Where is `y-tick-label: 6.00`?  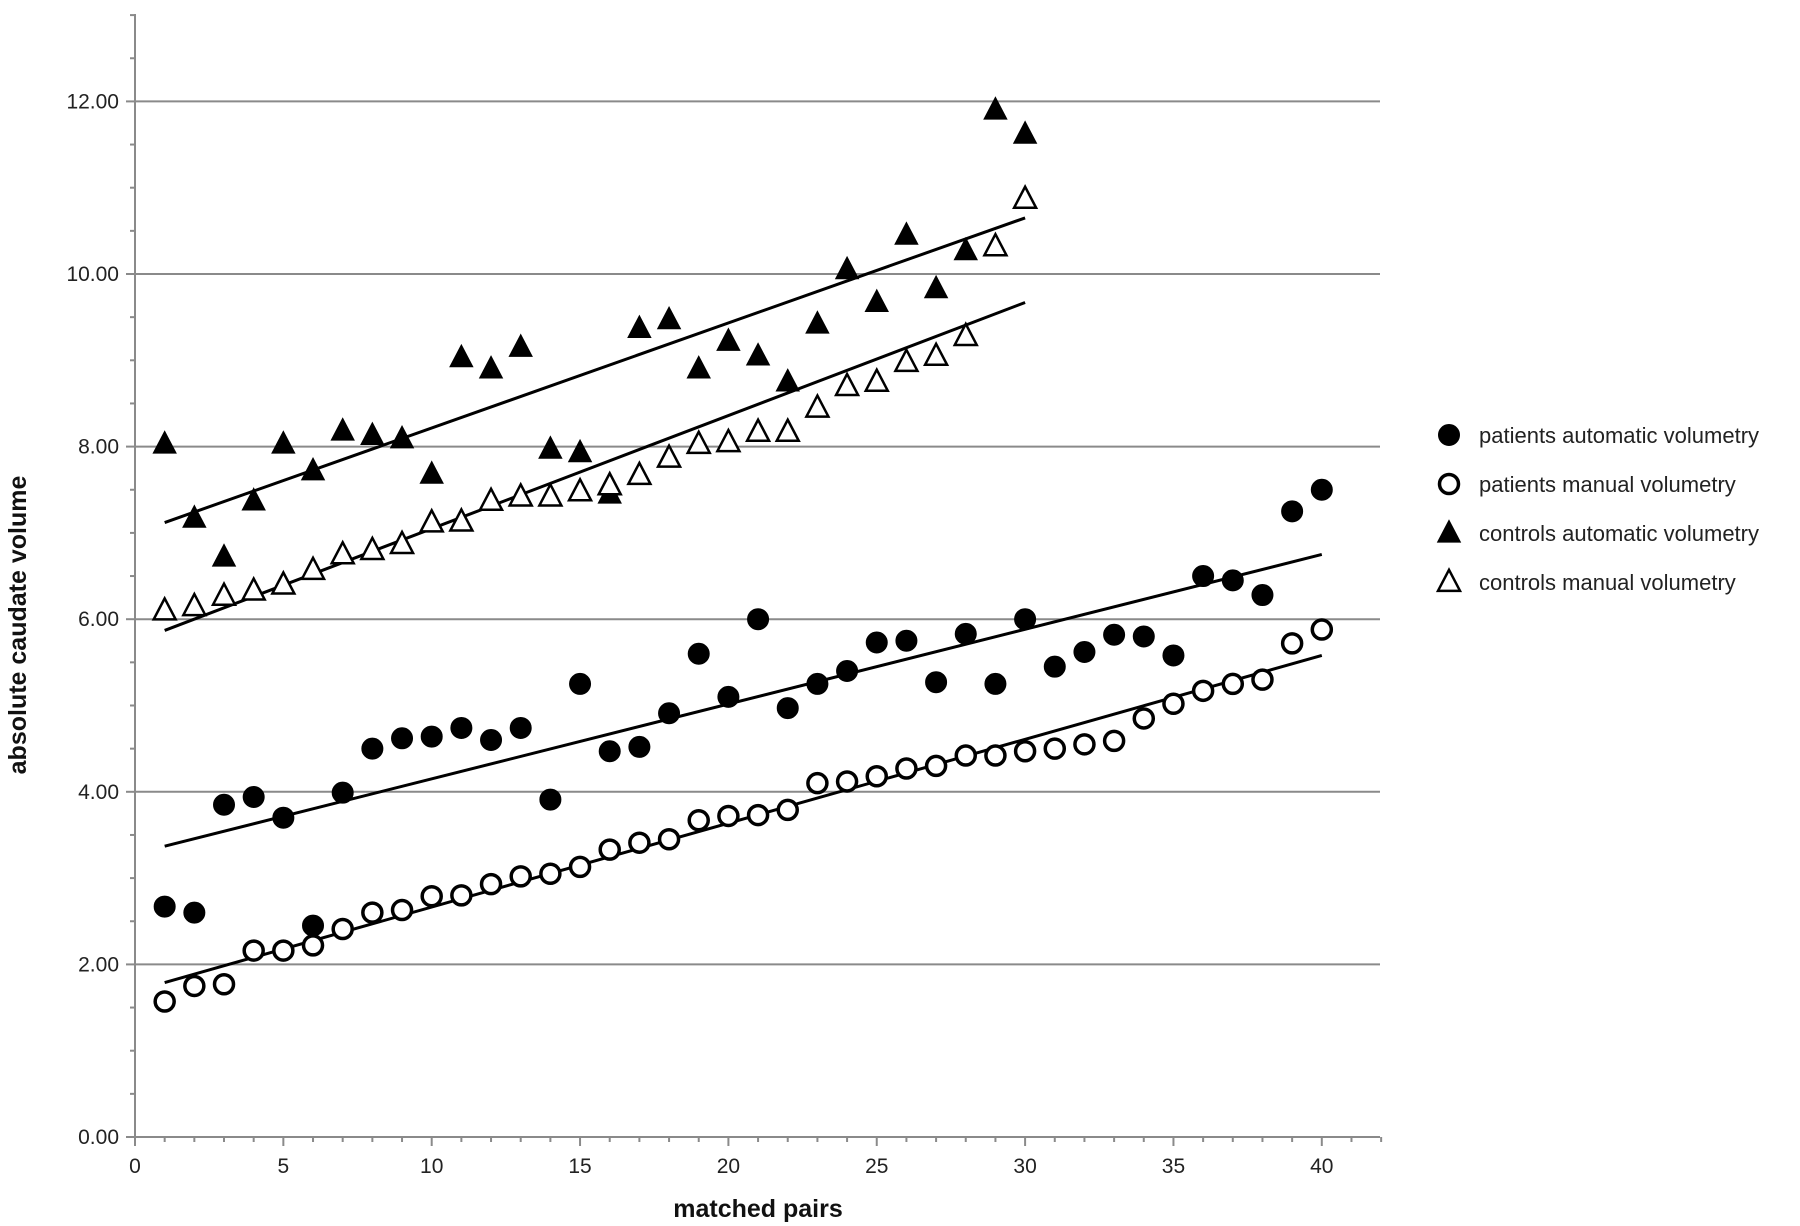 y-tick-label: 6.00 is located at coordinates (98, 619).